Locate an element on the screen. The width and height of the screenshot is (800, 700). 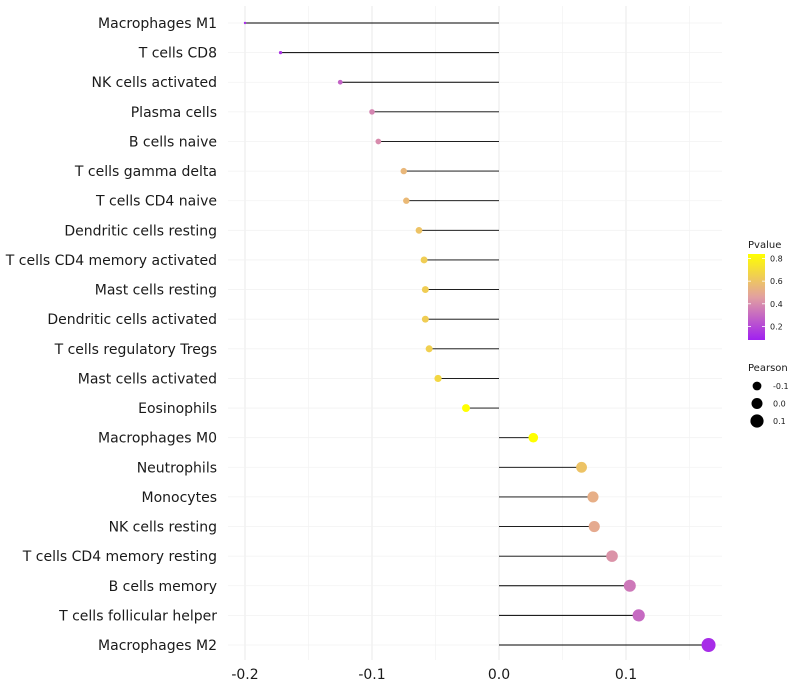
y-tick-label: B cells naive is located at coordinates (173, 142).